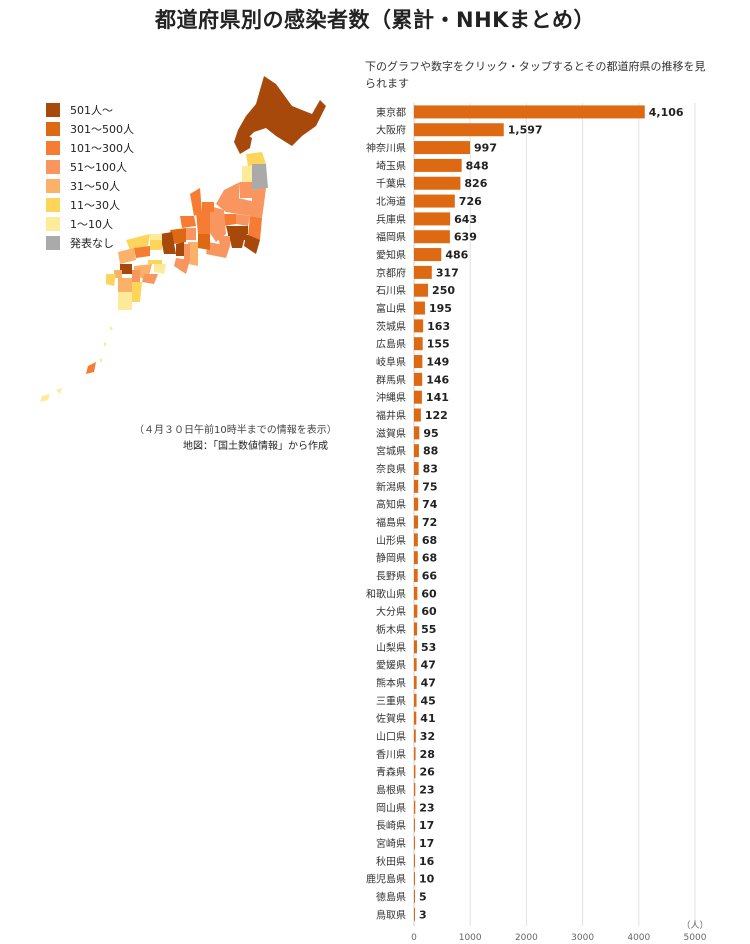  Describe the element at coordinates (391, 700) in the screenshot. I see `category-label: 三重県` at that location.